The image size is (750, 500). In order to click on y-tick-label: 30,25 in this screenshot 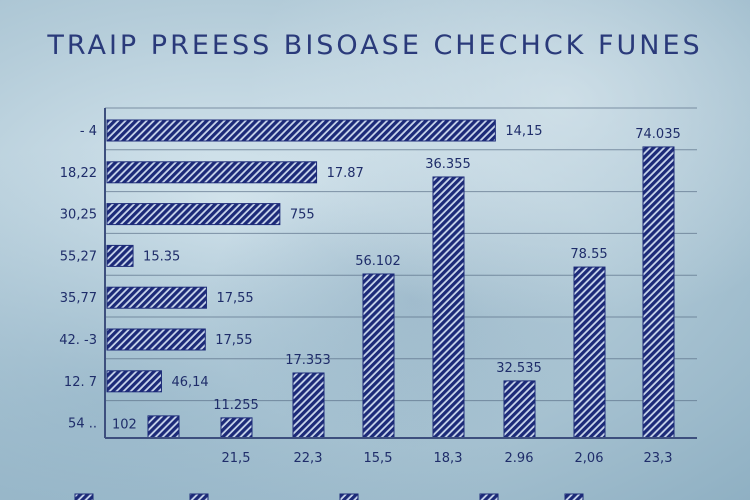, I will do `click(78, 215)`.